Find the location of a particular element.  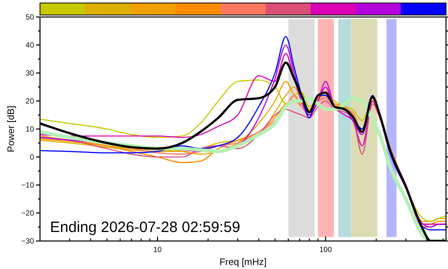

x-axis-title: Freq [mHz] is located at coordinates (243, 262).